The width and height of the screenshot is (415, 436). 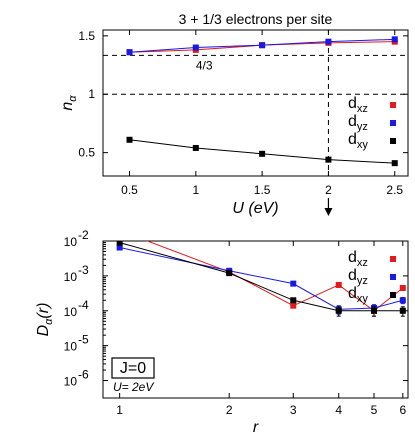 I want to click on bottom-series-group, so click(x=261, y=272).